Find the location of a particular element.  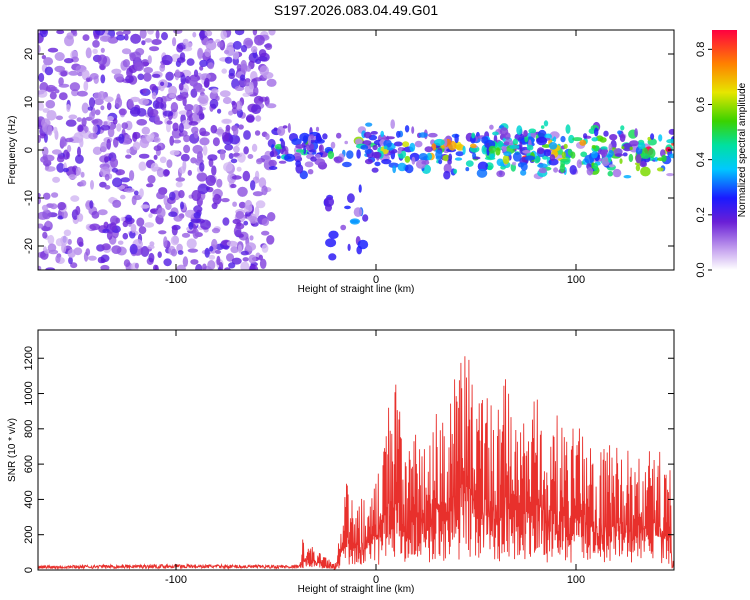

colorbar-gradient is located at coordinates (724, 150).